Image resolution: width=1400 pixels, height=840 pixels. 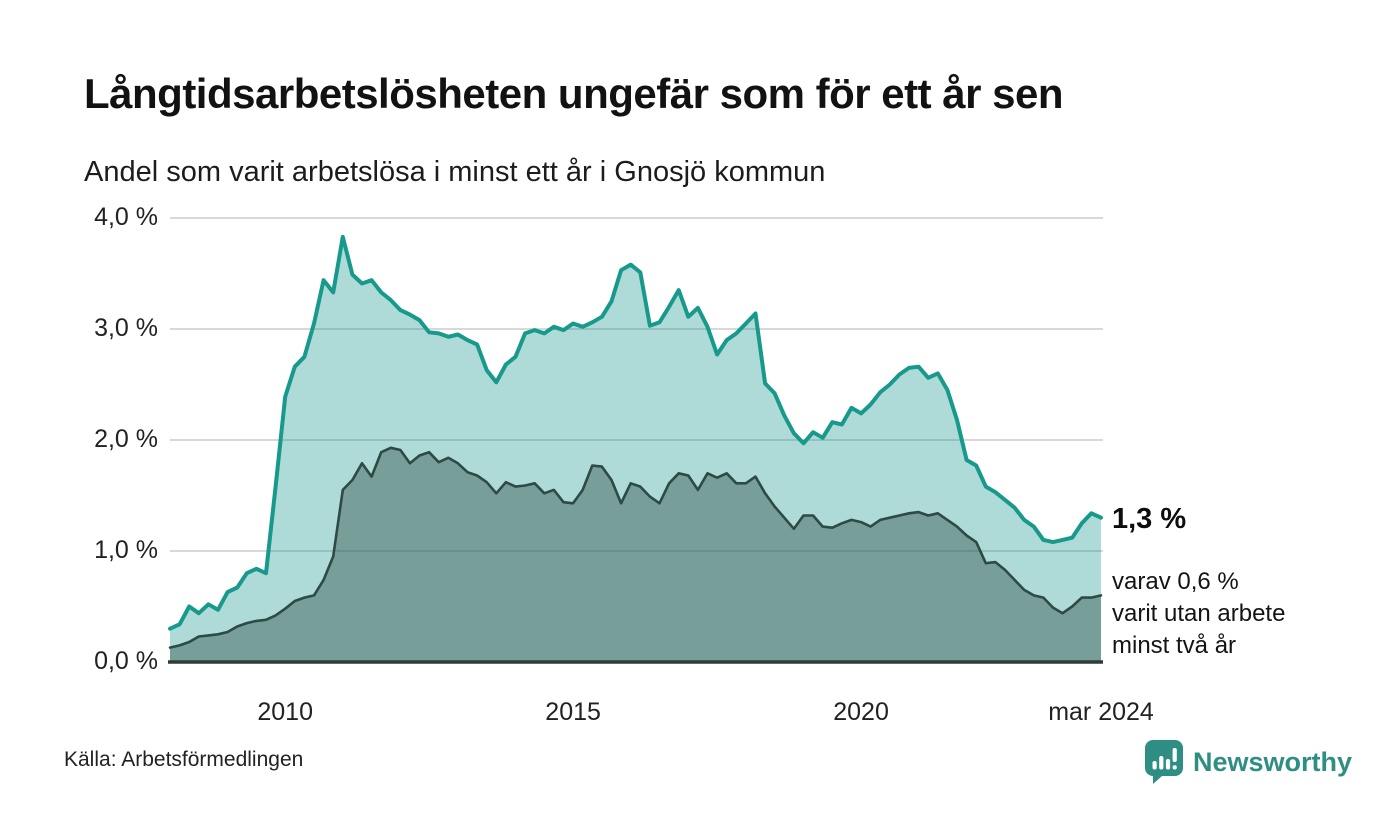 I want to click on newsworthy-wordmark: Newsworthy, so click(x=1273, y=761).